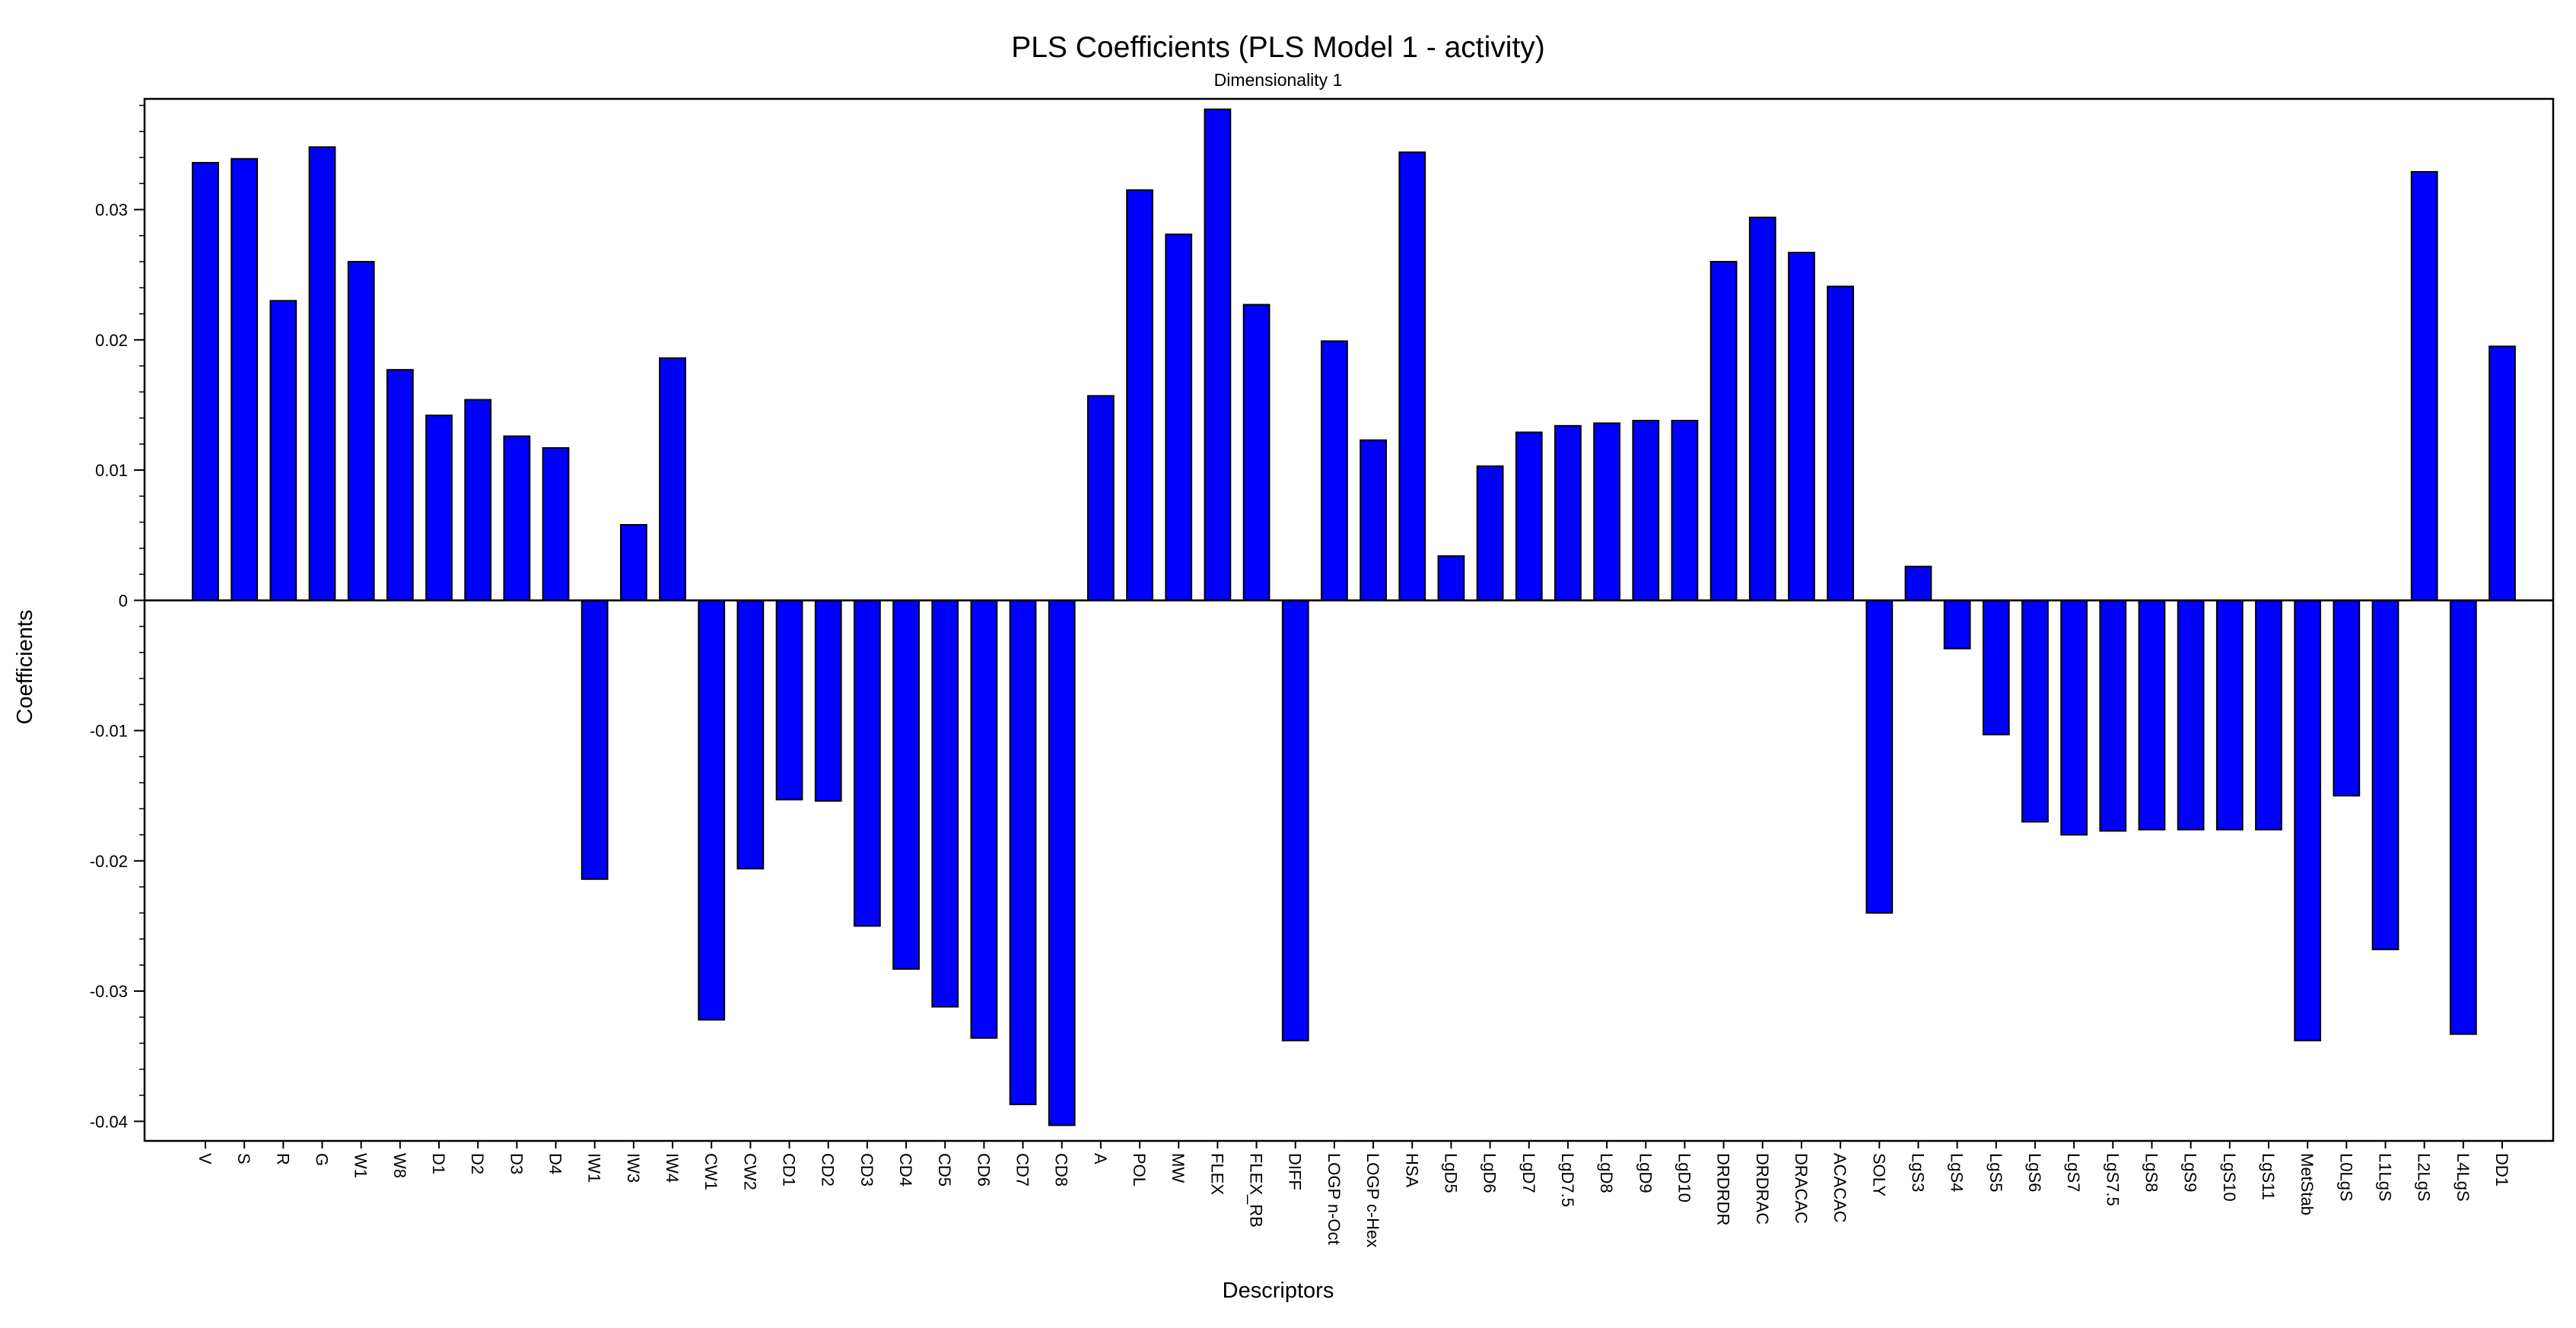 Image resolution: width=2576 pixels, height=1328 pixels. What do you see at coordinates (750, 734) in the screenshot?
I see `bar-cw2` at bounding box center [750, 734].